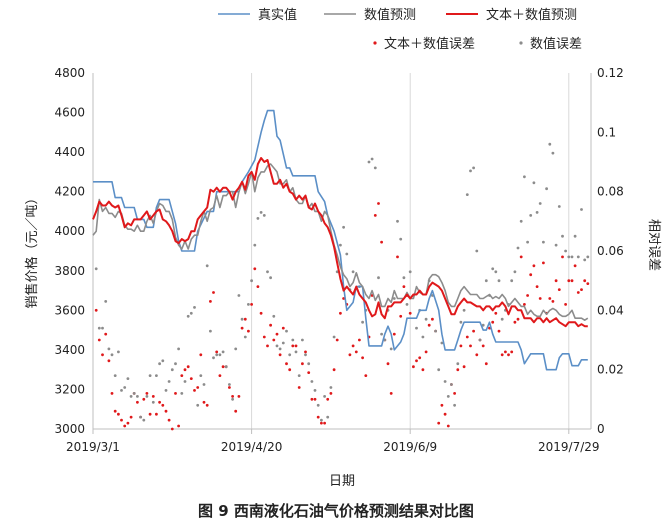 Image resolution: width=672 pixels, height=529 pixels. I want to click on legend-item: 真实值, so click(257, 15).